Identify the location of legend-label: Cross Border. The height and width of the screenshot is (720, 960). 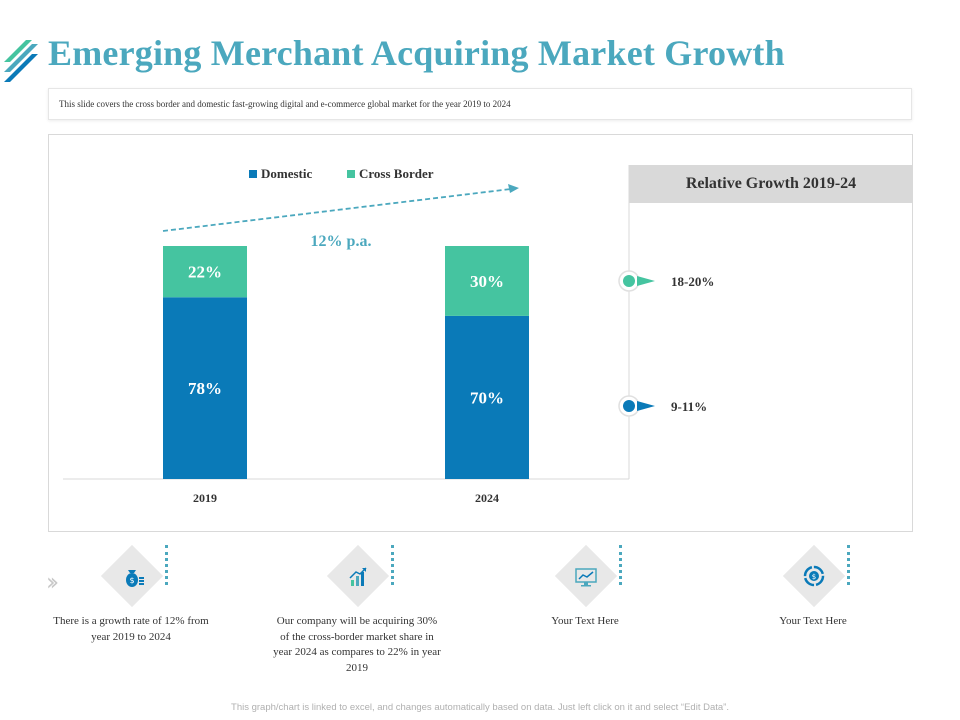
(396, 173).